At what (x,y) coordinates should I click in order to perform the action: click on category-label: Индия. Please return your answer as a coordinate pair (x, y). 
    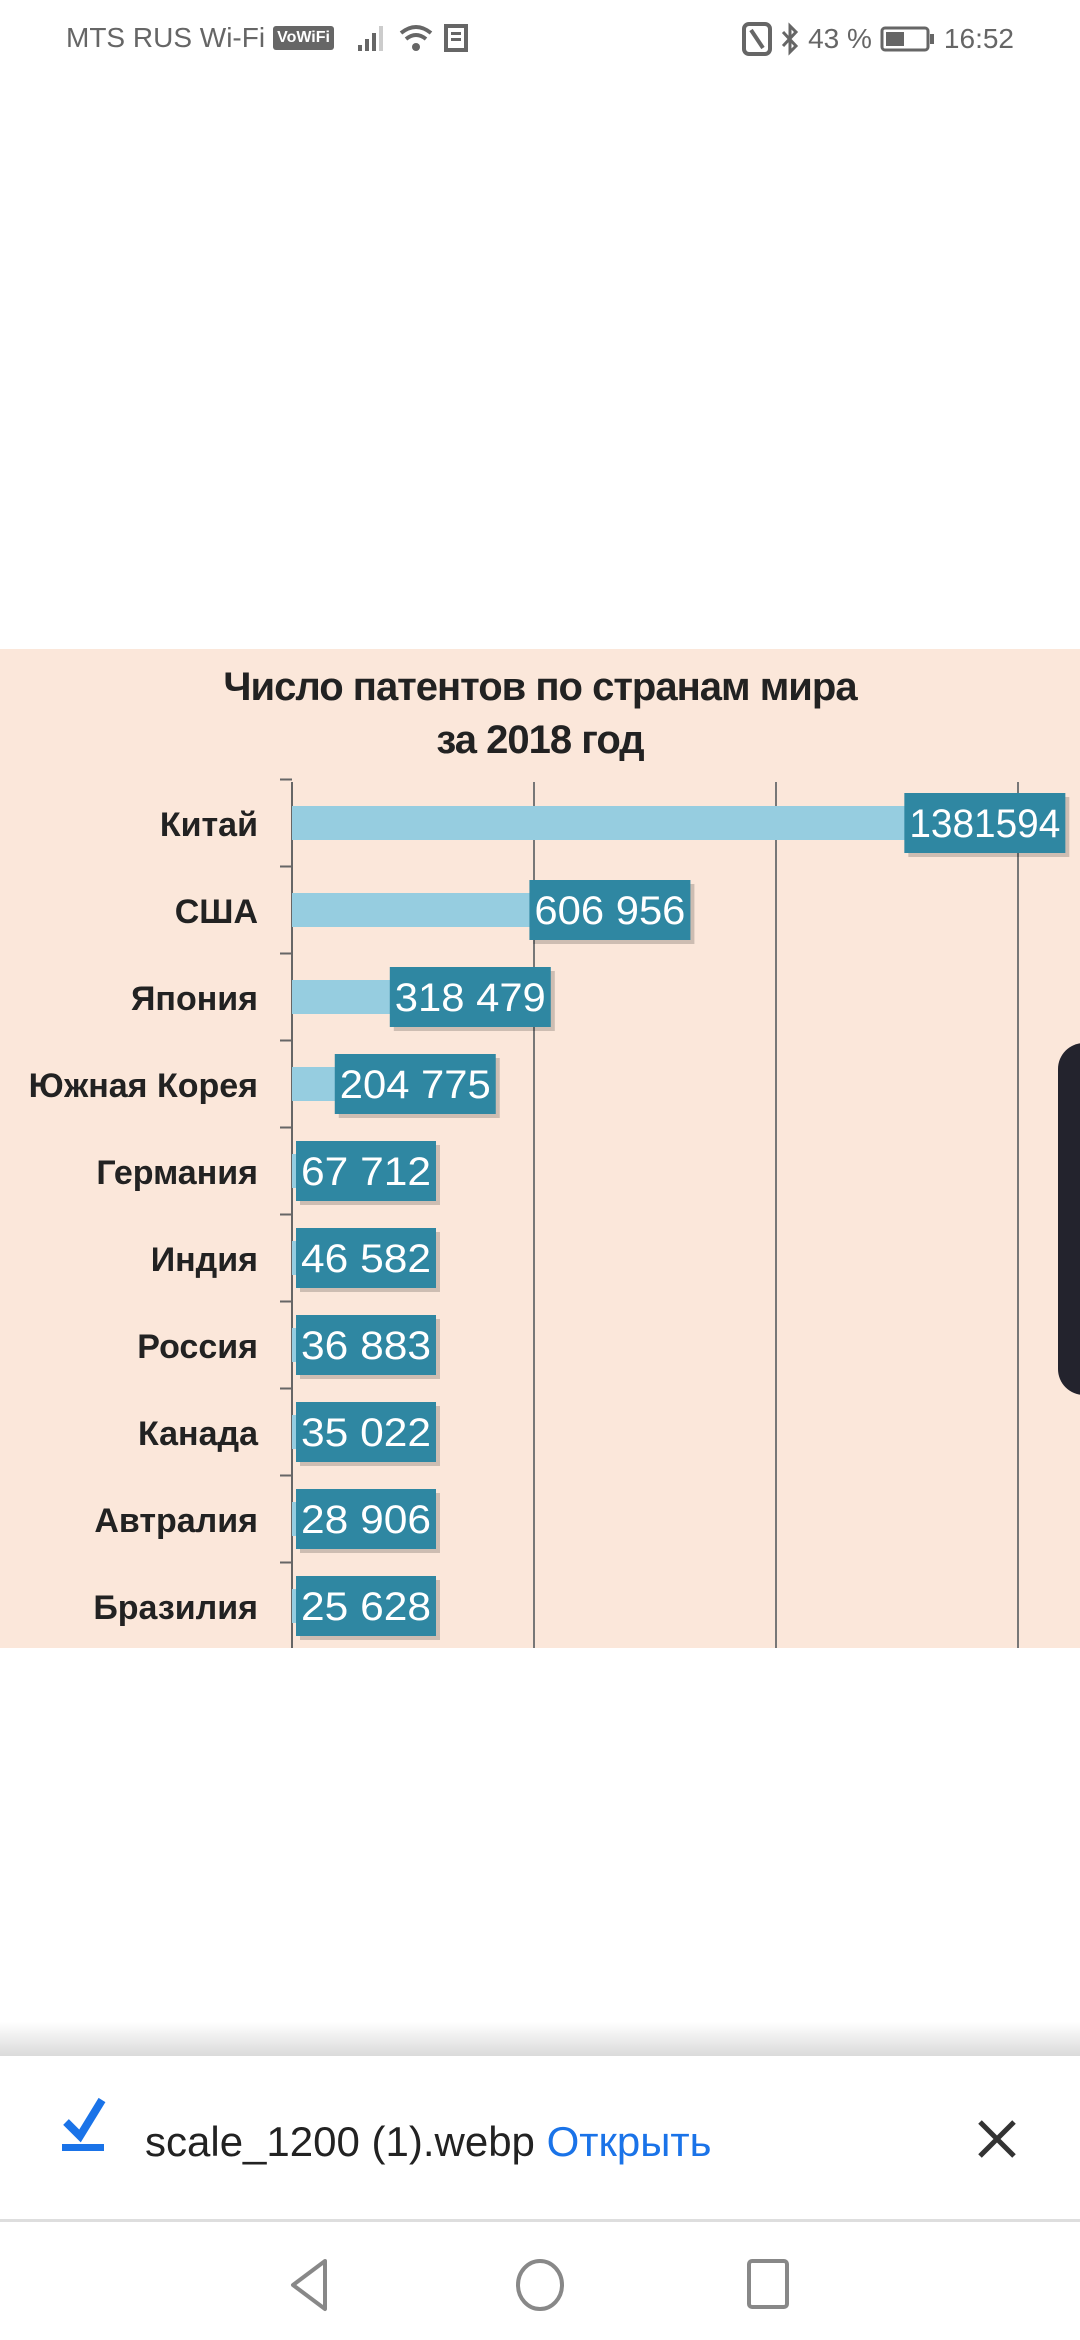
    Looking at the image, I should click on (204, 1260).